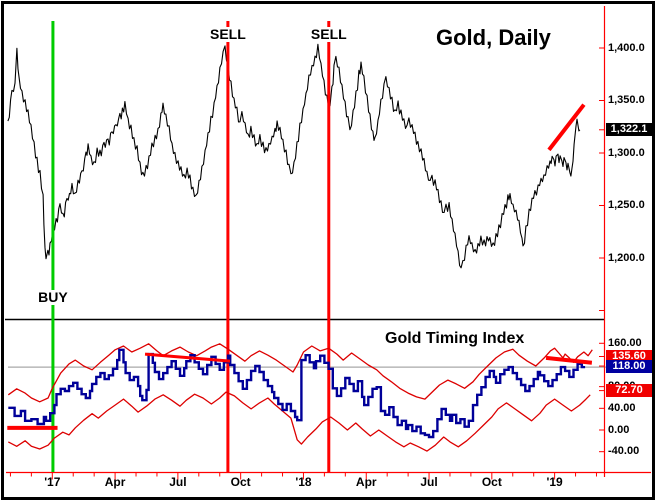  What do you see at coordinates (619, 429) in the screenshot?
I see `y-axis-label-bottom: 0.00` at bounding box center [619, 429].